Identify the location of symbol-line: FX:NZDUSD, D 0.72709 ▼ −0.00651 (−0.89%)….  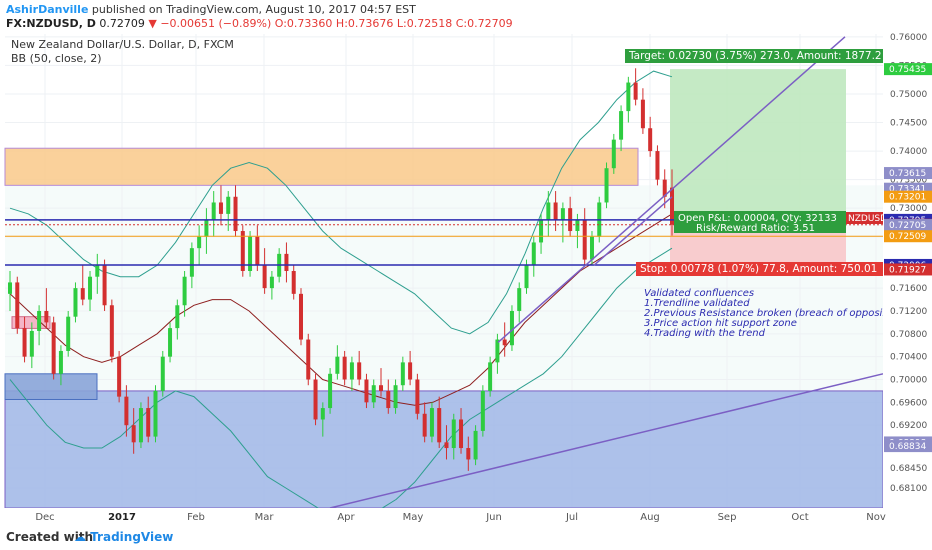
(259, 23).